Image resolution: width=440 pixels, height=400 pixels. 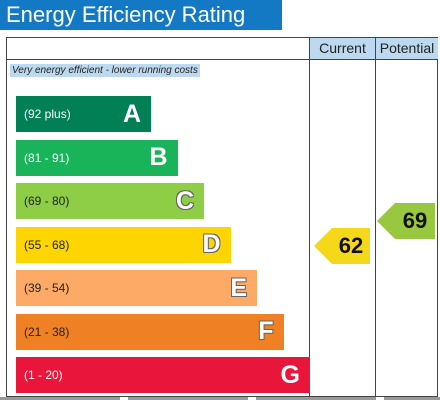 I want to click on band-c: (69 - 80) C, so click(x=110, y=201).